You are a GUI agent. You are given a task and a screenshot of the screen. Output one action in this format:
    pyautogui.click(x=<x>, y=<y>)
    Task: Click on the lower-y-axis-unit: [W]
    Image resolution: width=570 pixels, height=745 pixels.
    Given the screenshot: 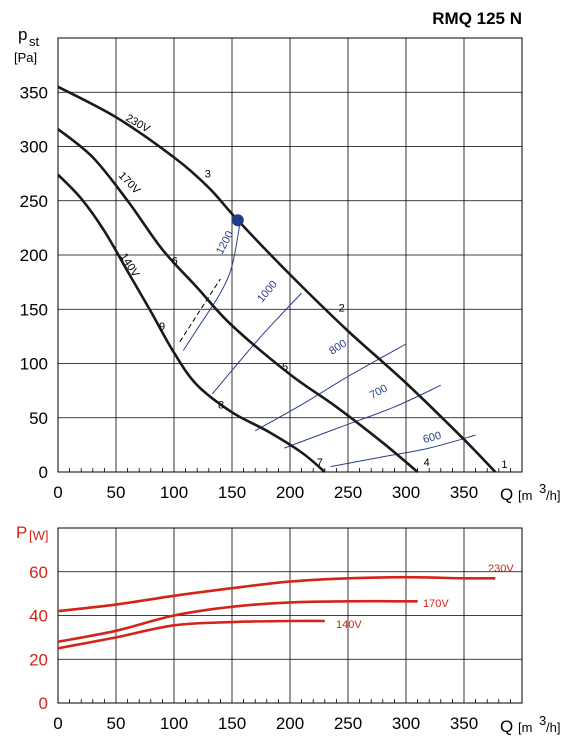 What is the action you would take?
    pyautogui.click(x=39, y=535)
    